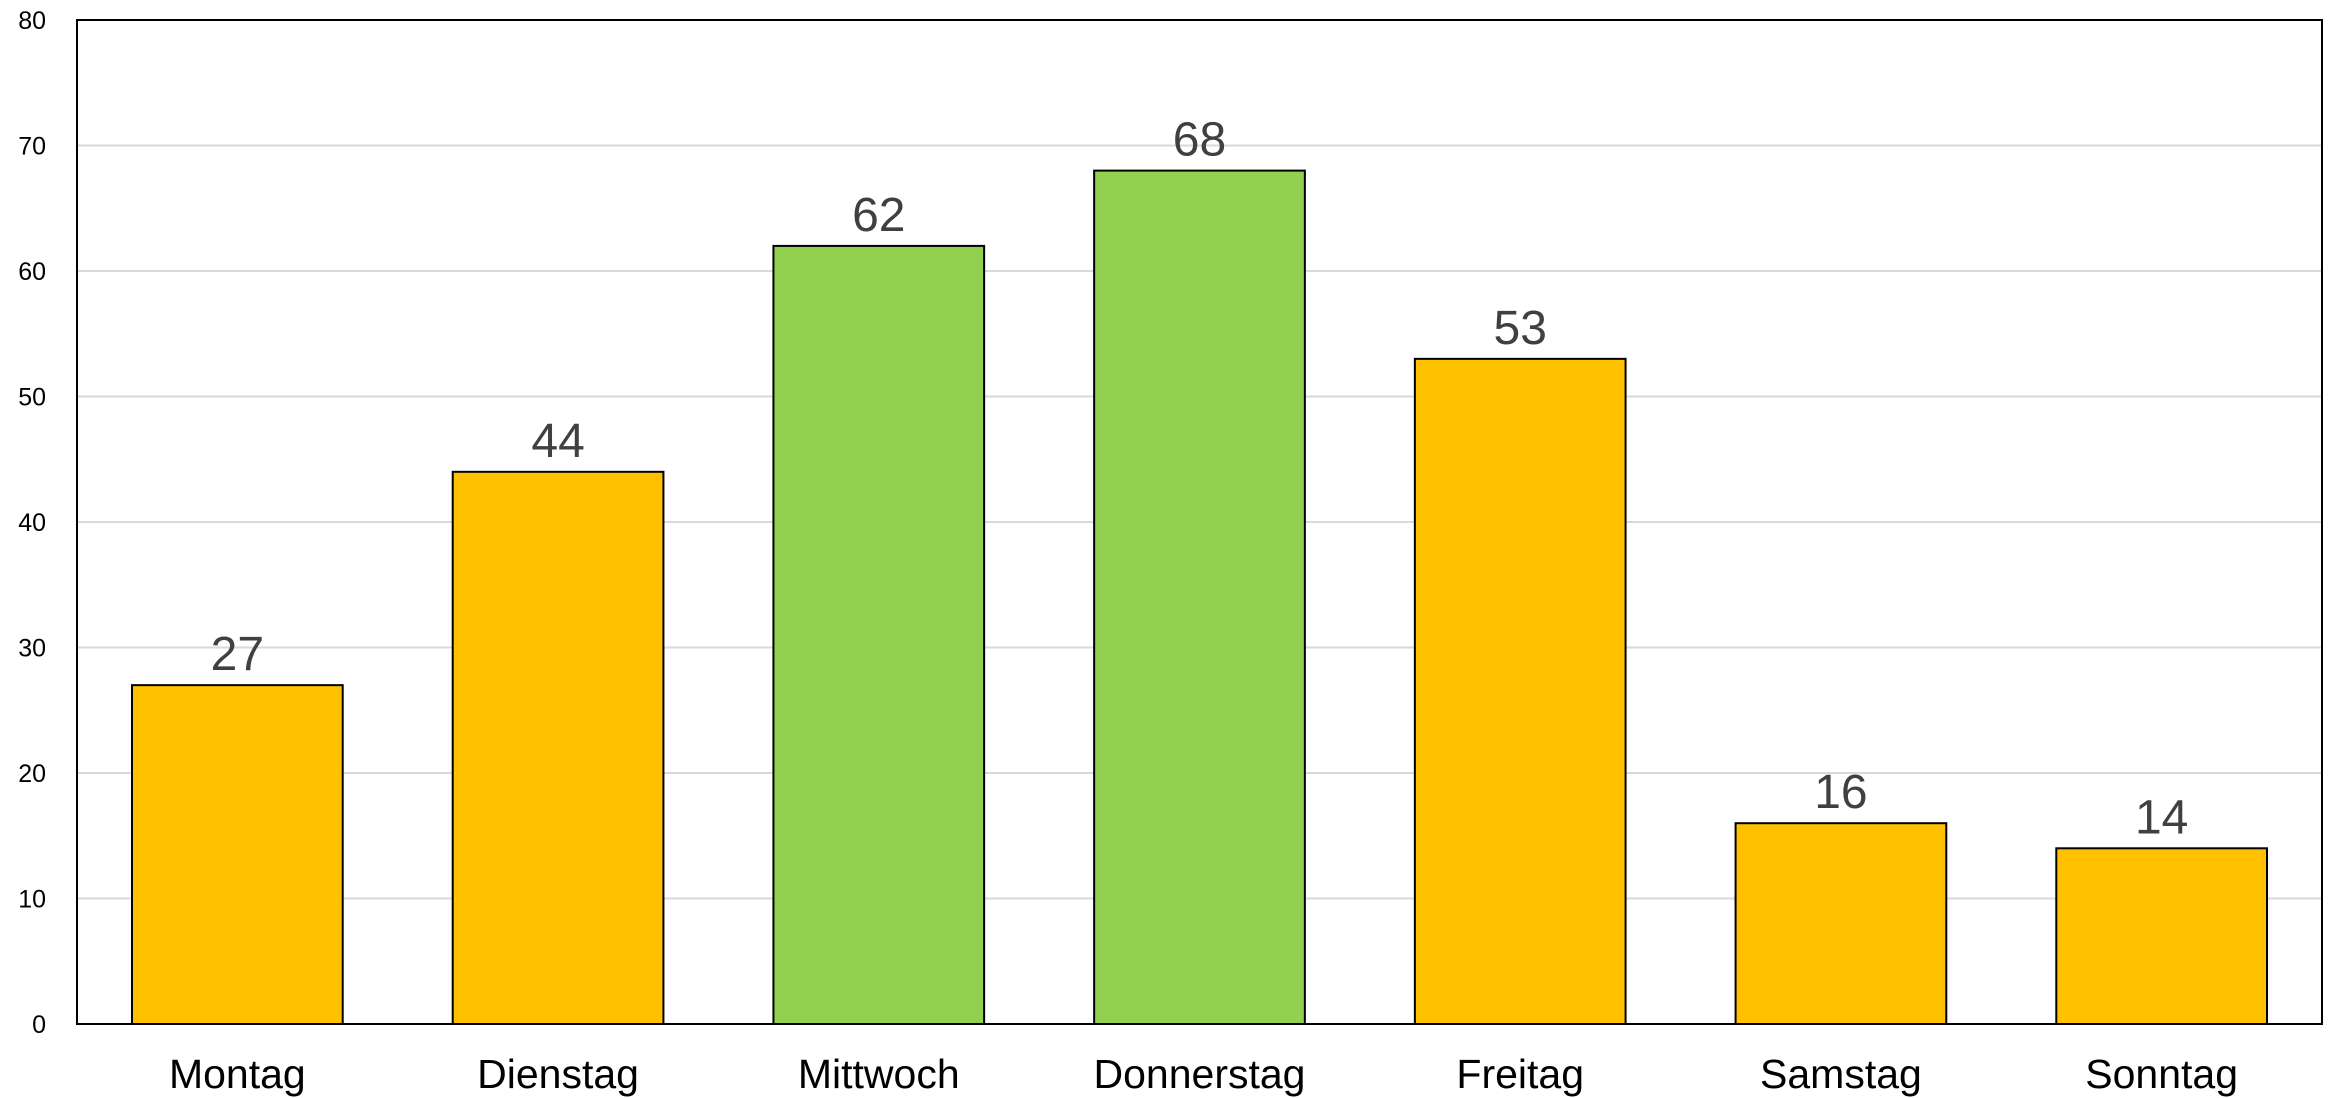  I want to click on y-axis-tick-labels: 0 10 20 30 40 50 60 70 80, so click(32, 523).